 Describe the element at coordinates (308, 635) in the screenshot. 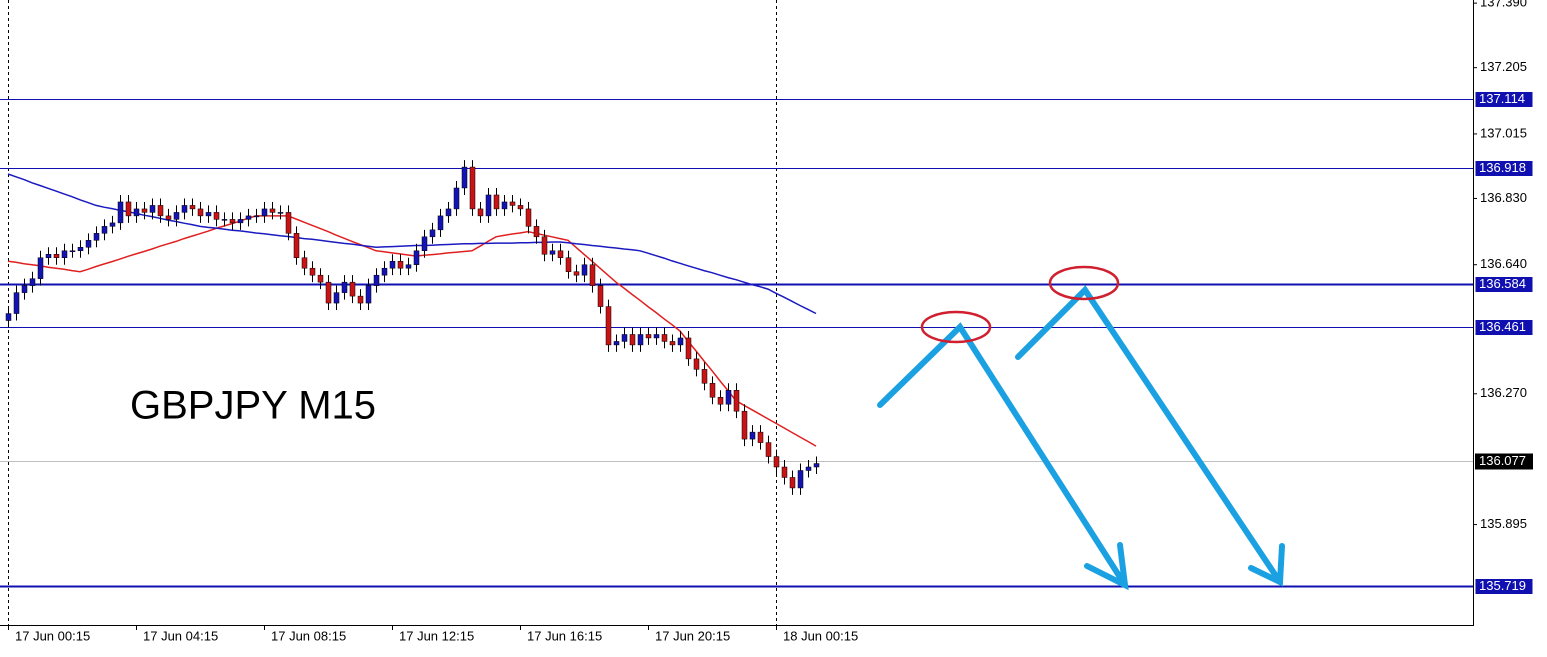

I see `x-tick-label: 17 Jun 08:15` at that location.